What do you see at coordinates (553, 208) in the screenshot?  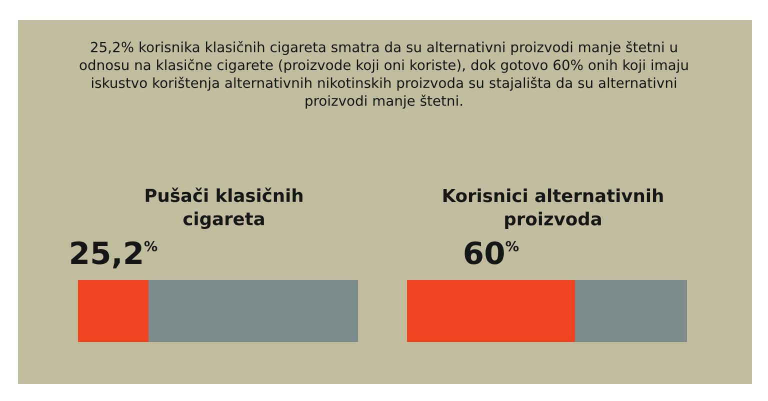 I see `chart-title: Korisnici alternativnih proizvoda` at bounding box center [553, 208].